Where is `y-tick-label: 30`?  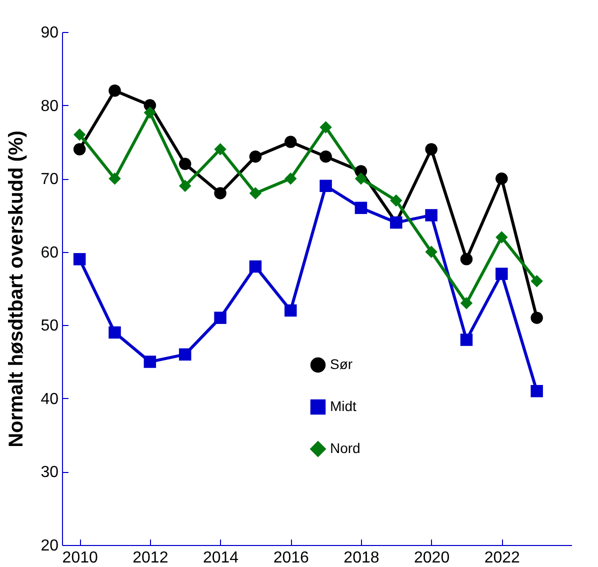 y-tick-label: 30 is located at coordinates (49, 473).